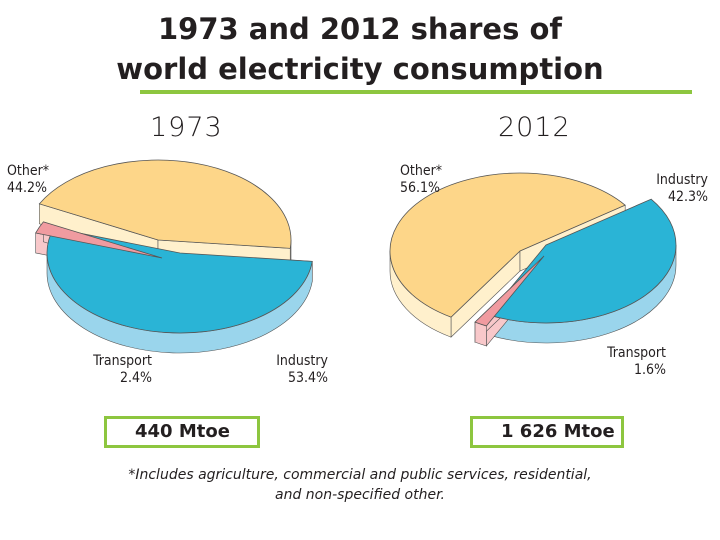 The width and height of the screenshot is (720, 540). Describe the element at coordinates (28, 171) in the screenshot. I see `label-1973-other-name: Other*` at that location.